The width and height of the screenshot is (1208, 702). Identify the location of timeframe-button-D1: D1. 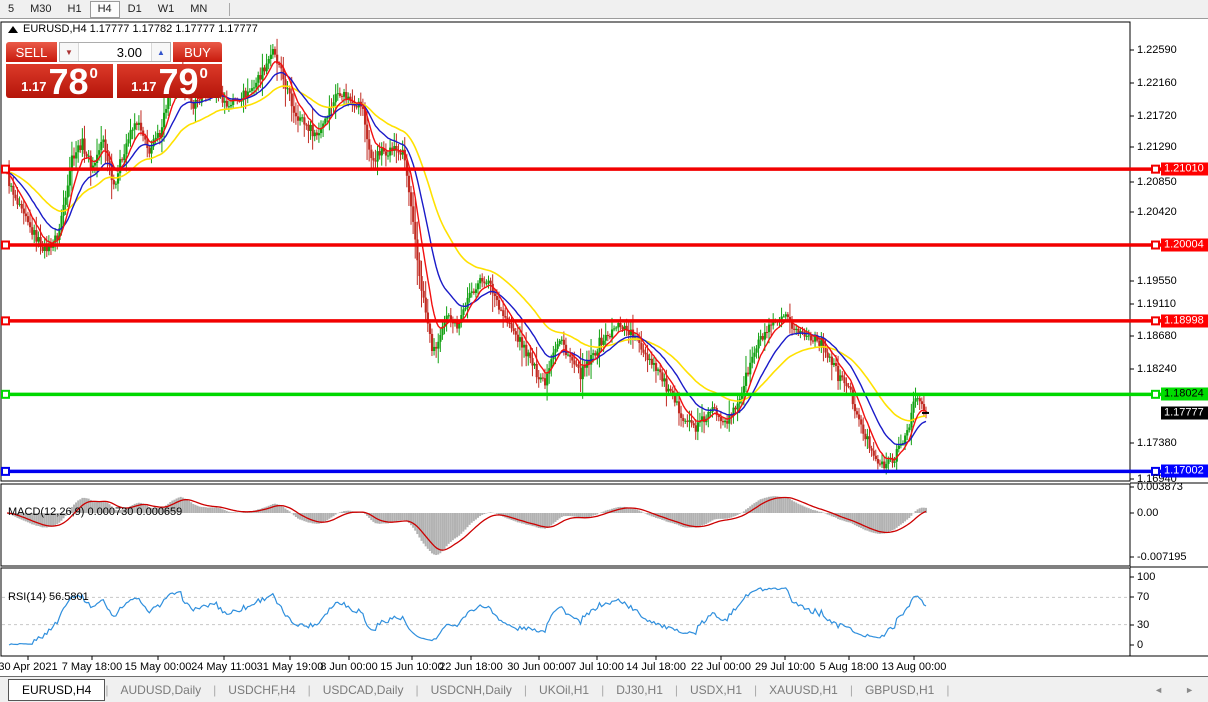
(134, 9).